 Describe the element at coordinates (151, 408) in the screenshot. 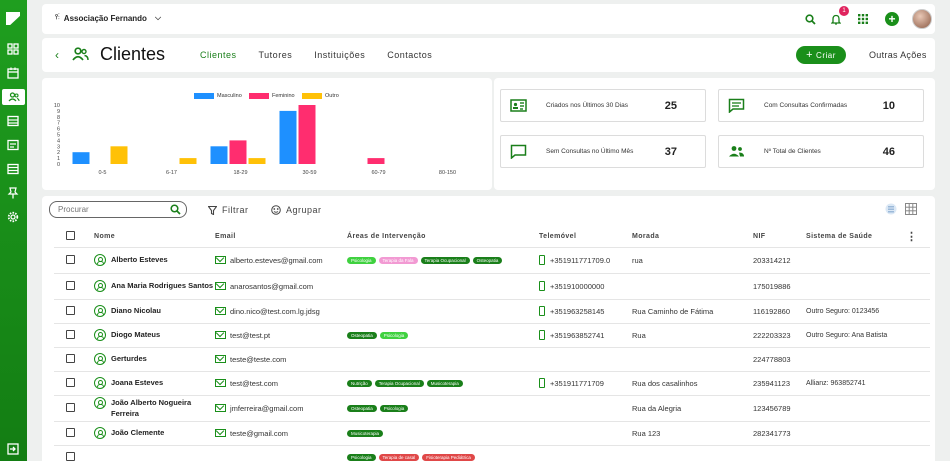

I see `client-name: João Alberto Nogueira Ferreira` at that location.